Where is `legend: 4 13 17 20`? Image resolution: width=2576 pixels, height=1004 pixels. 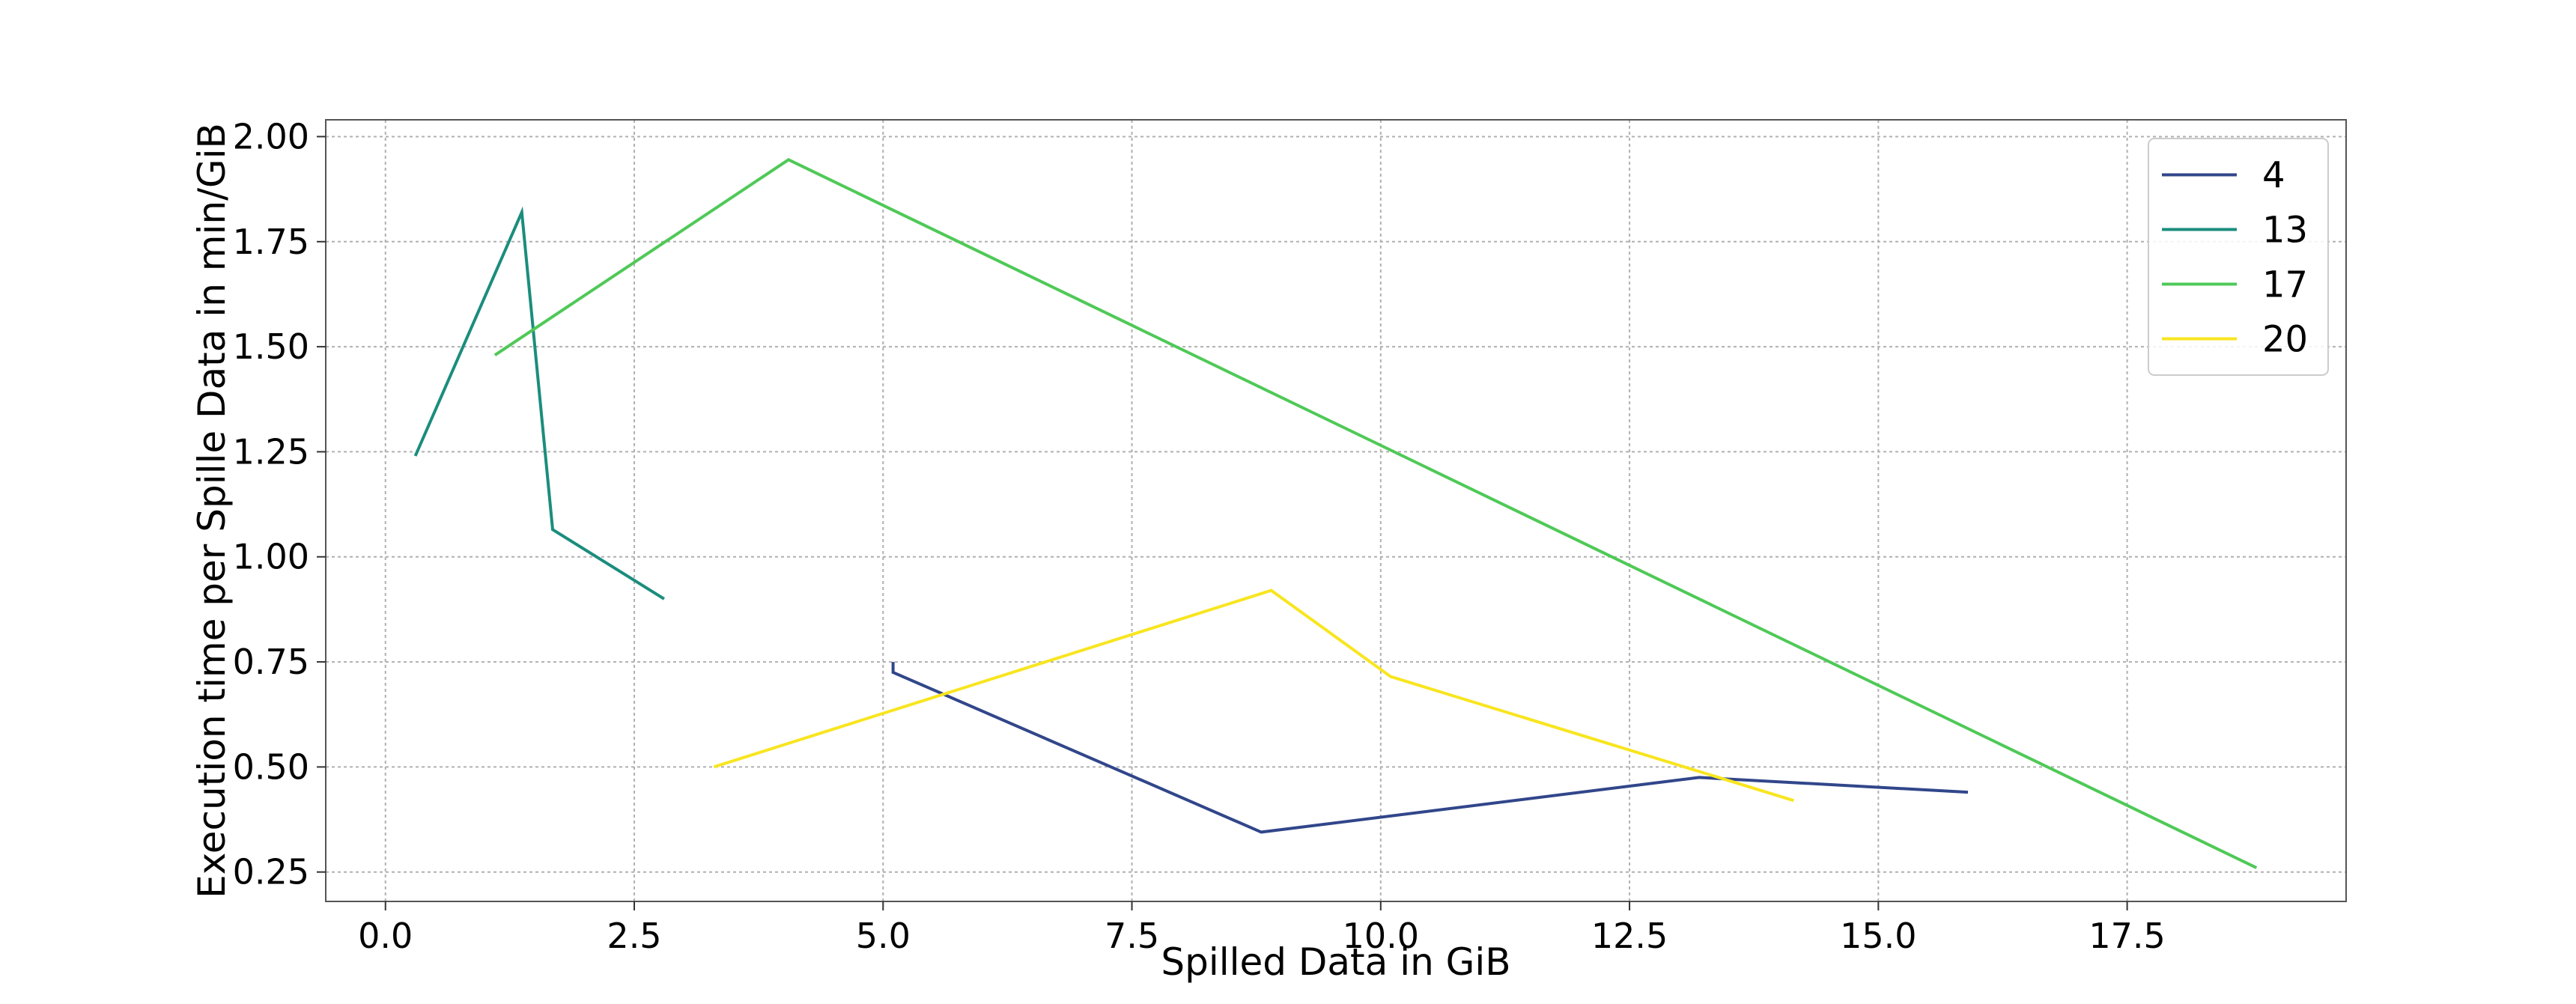
legend: 4 13 17 20 is located at coordinates (2238, 257).